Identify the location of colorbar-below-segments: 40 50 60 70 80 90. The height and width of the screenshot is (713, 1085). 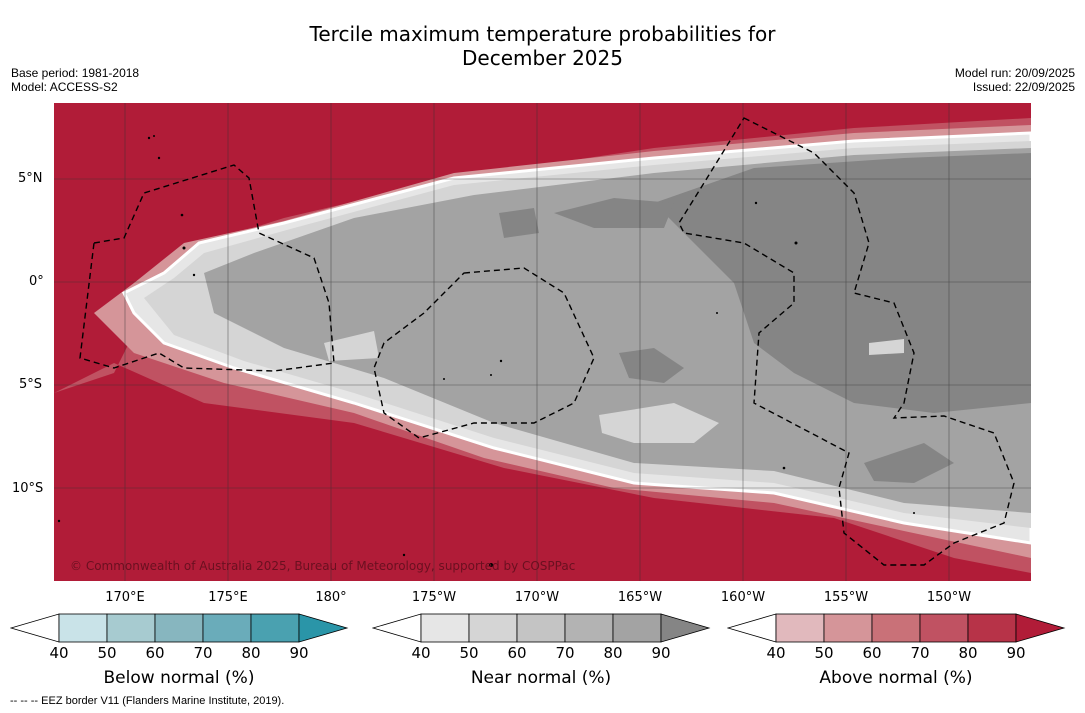
(179, 637).